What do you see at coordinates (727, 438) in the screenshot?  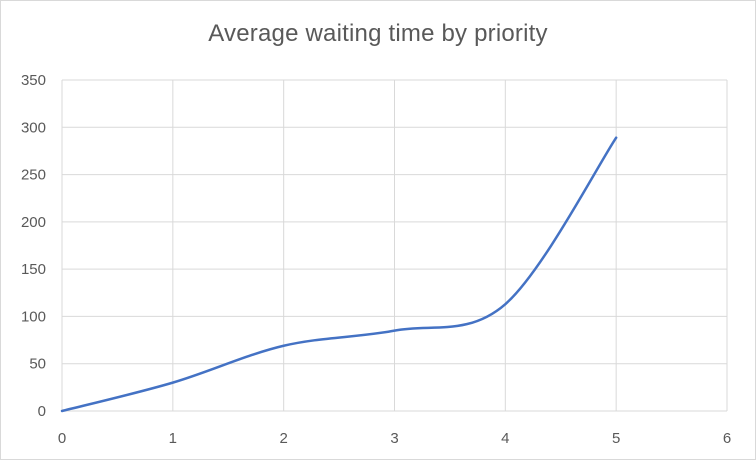 I see `x-tick-label: 6` at bounding box center [727, 438].